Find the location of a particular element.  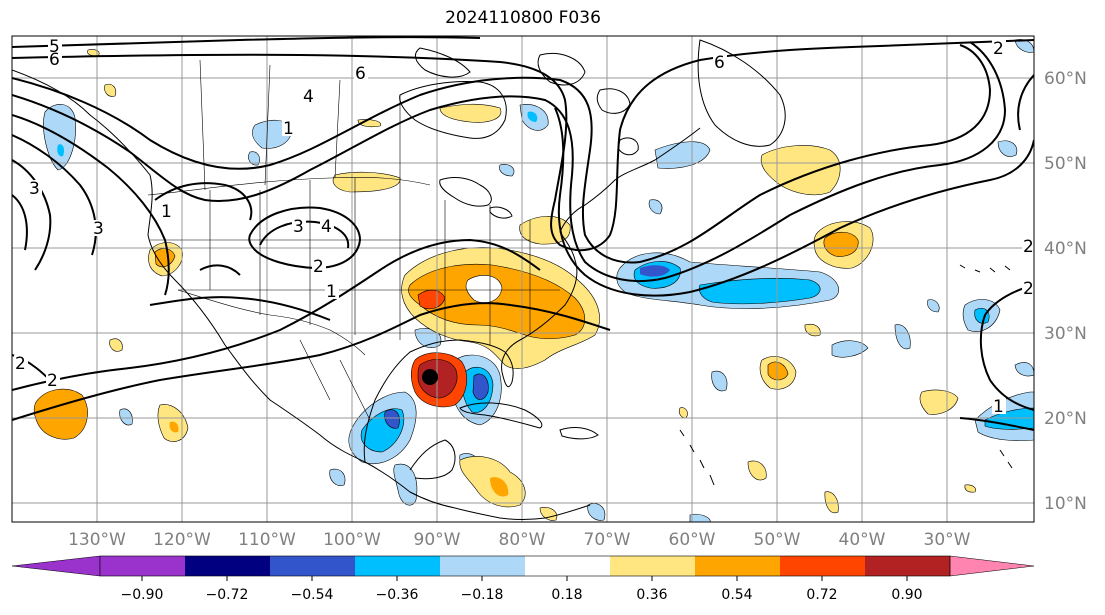

lat-label-60: 60°N is located at coordinates (1065, 79).